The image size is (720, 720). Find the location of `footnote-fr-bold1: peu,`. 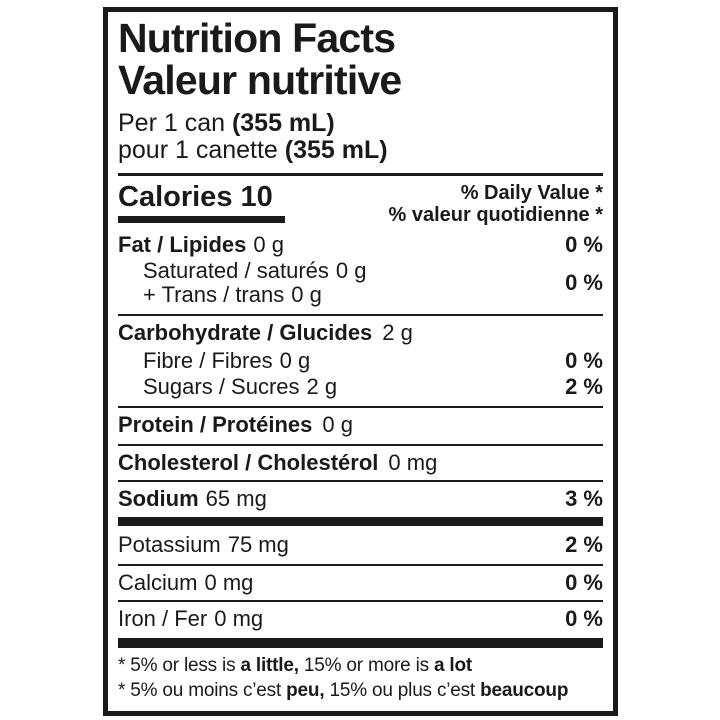

footnote-fr-bold1: peu, is located at coordinates (305, 690).